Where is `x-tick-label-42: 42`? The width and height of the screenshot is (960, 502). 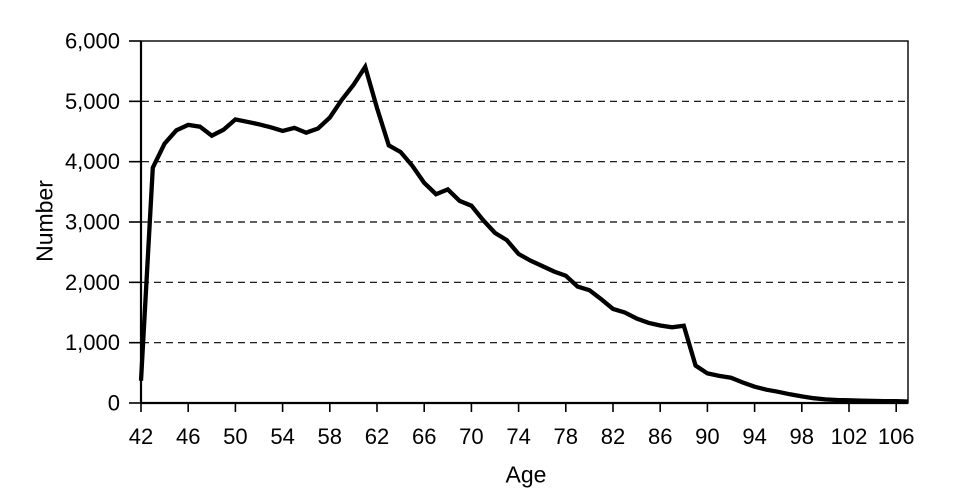
x-tick-label-42: 42 is located at coordinates (141, 436).